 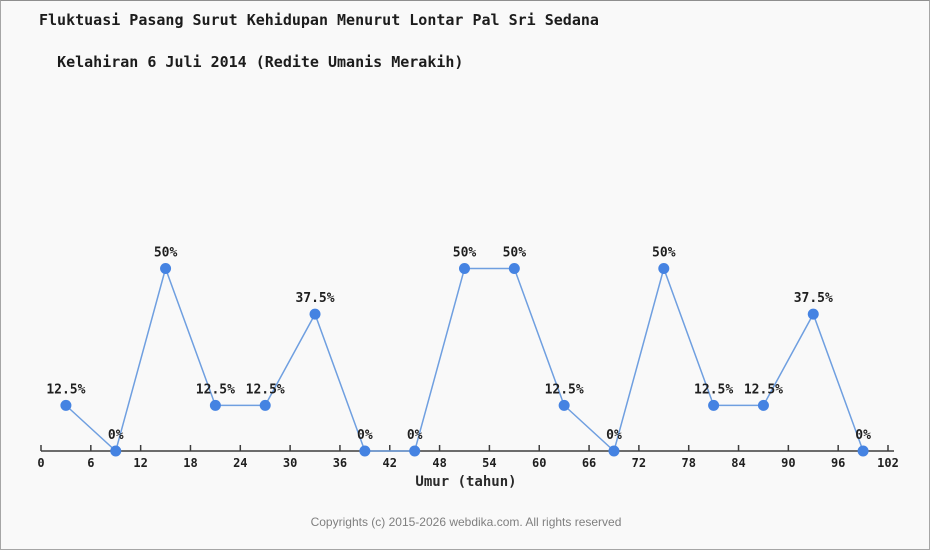 What do you see at coordinates (240, 463) in the screenshot?
I see `x-tick-label: 24` at bounding box center [240, 463].